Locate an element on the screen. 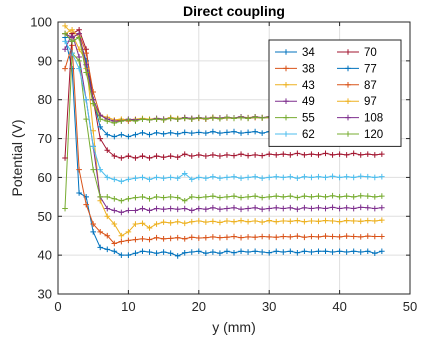  chart-title: Direct coupling is located at coordinates (234, 11).